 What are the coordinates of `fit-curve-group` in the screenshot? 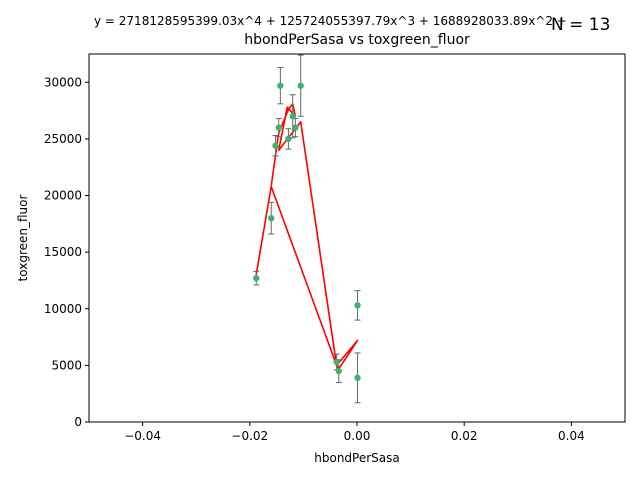 It's located at (307, 236).